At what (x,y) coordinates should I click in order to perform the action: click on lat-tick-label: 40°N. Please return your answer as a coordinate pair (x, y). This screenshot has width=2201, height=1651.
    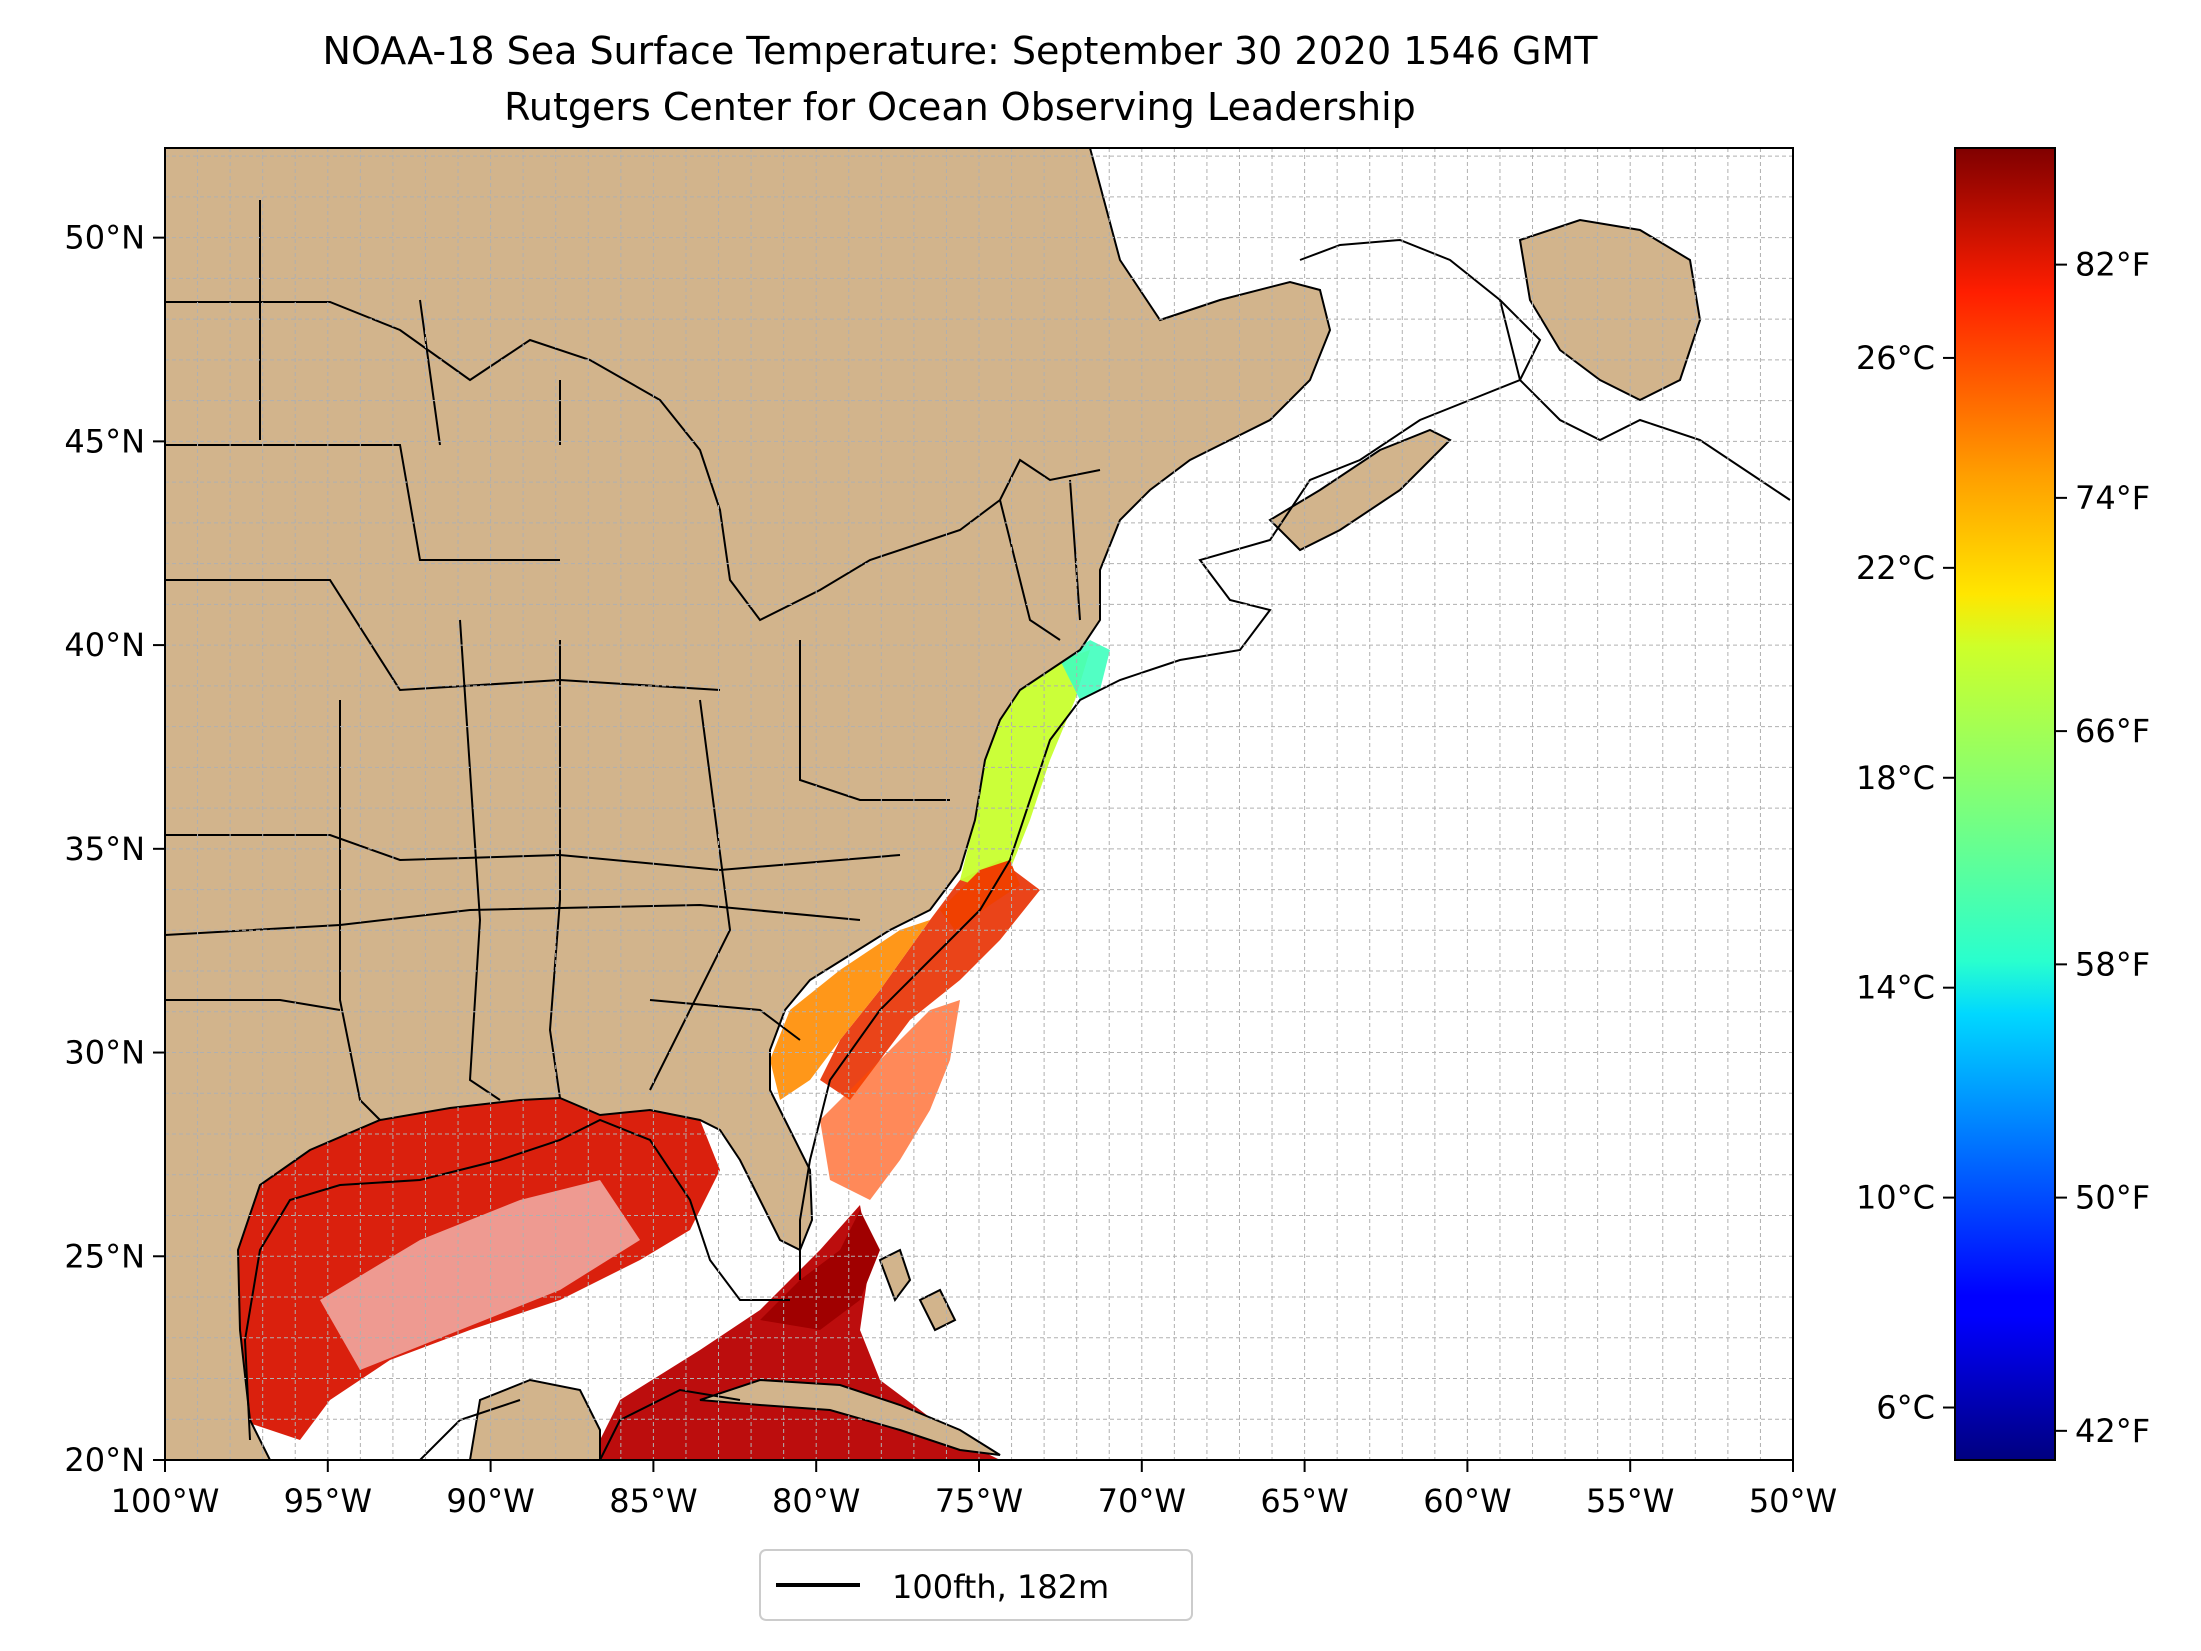
    Looking at the image, I should click on (104, 645).